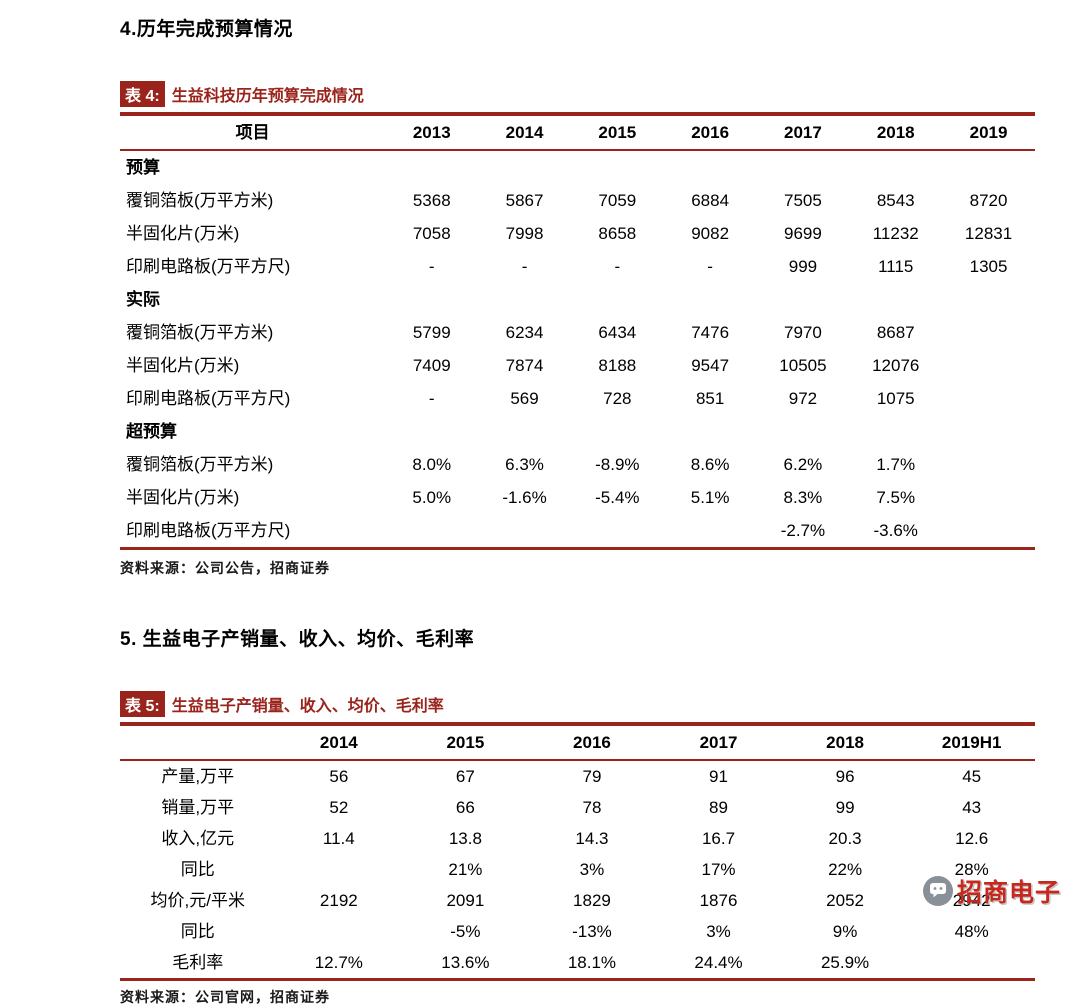 Image resolution: width=1069 pixels, height=1007 pixels. What do you see at coordinates (718, 838) in the screenshot?
I see `data-cell: 16.7` at bounding box center [718, 838].